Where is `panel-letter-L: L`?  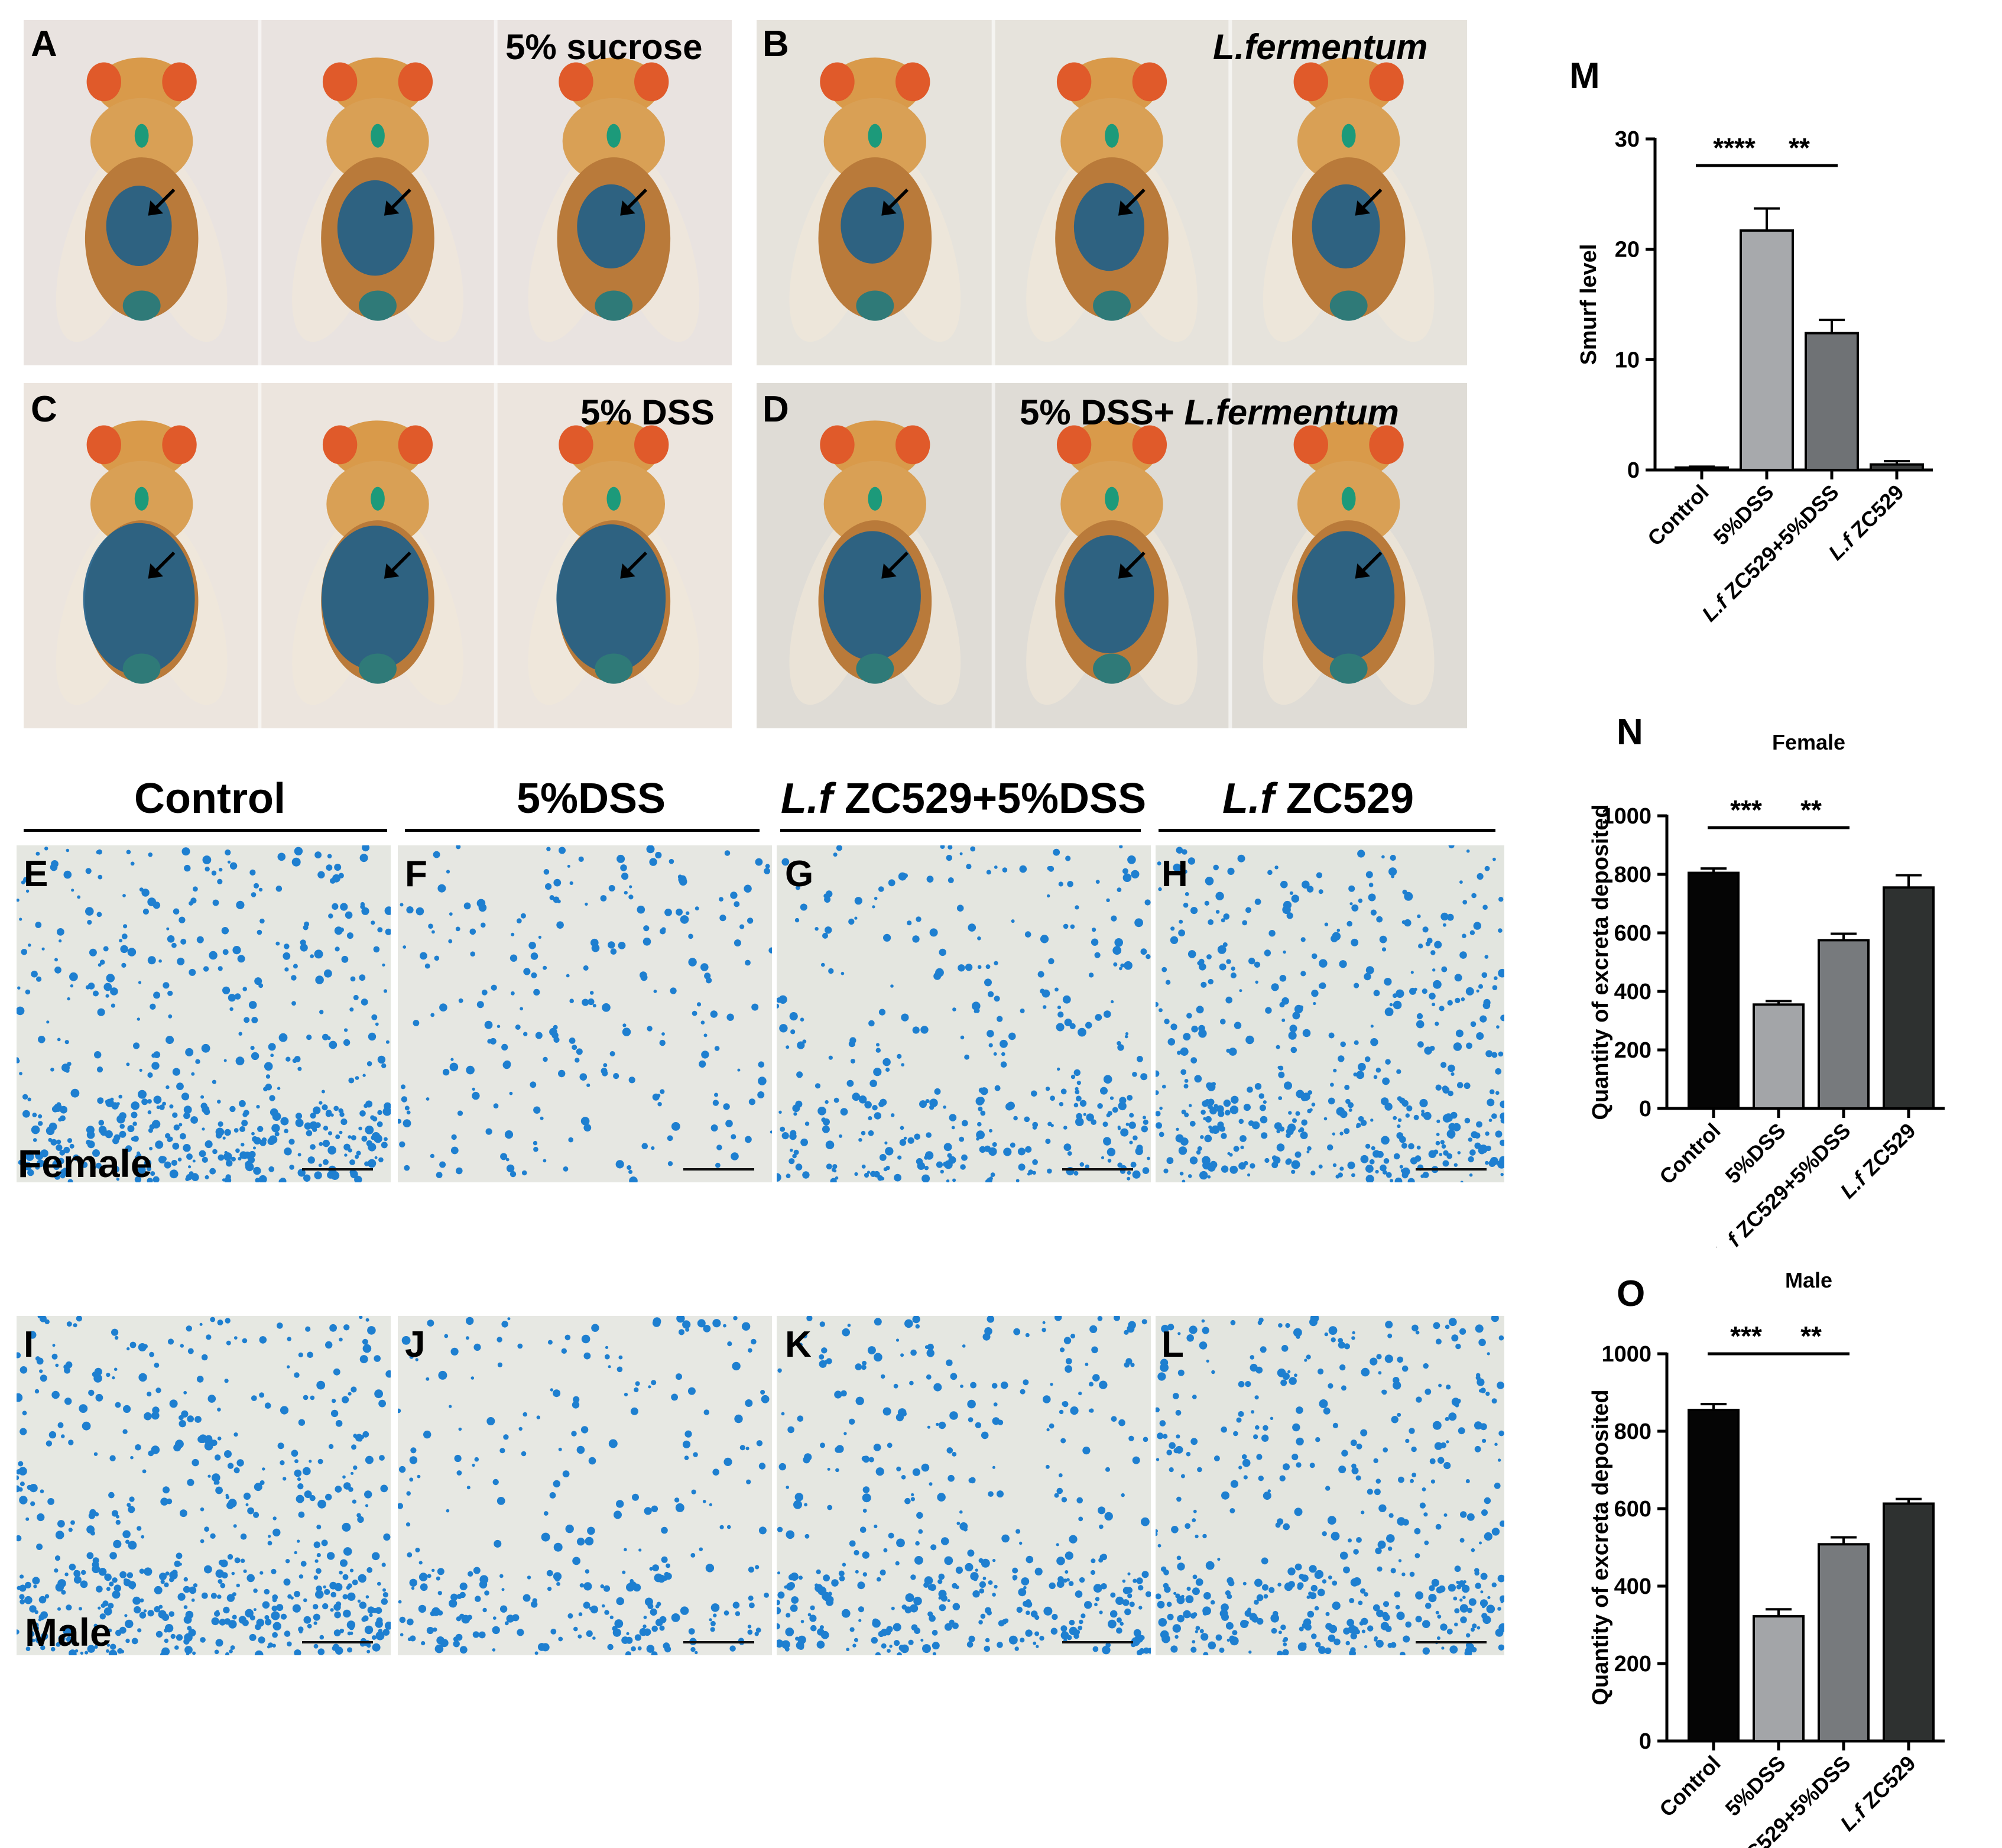
panel-letter-L: L is located at coordinates (1172, 1344).